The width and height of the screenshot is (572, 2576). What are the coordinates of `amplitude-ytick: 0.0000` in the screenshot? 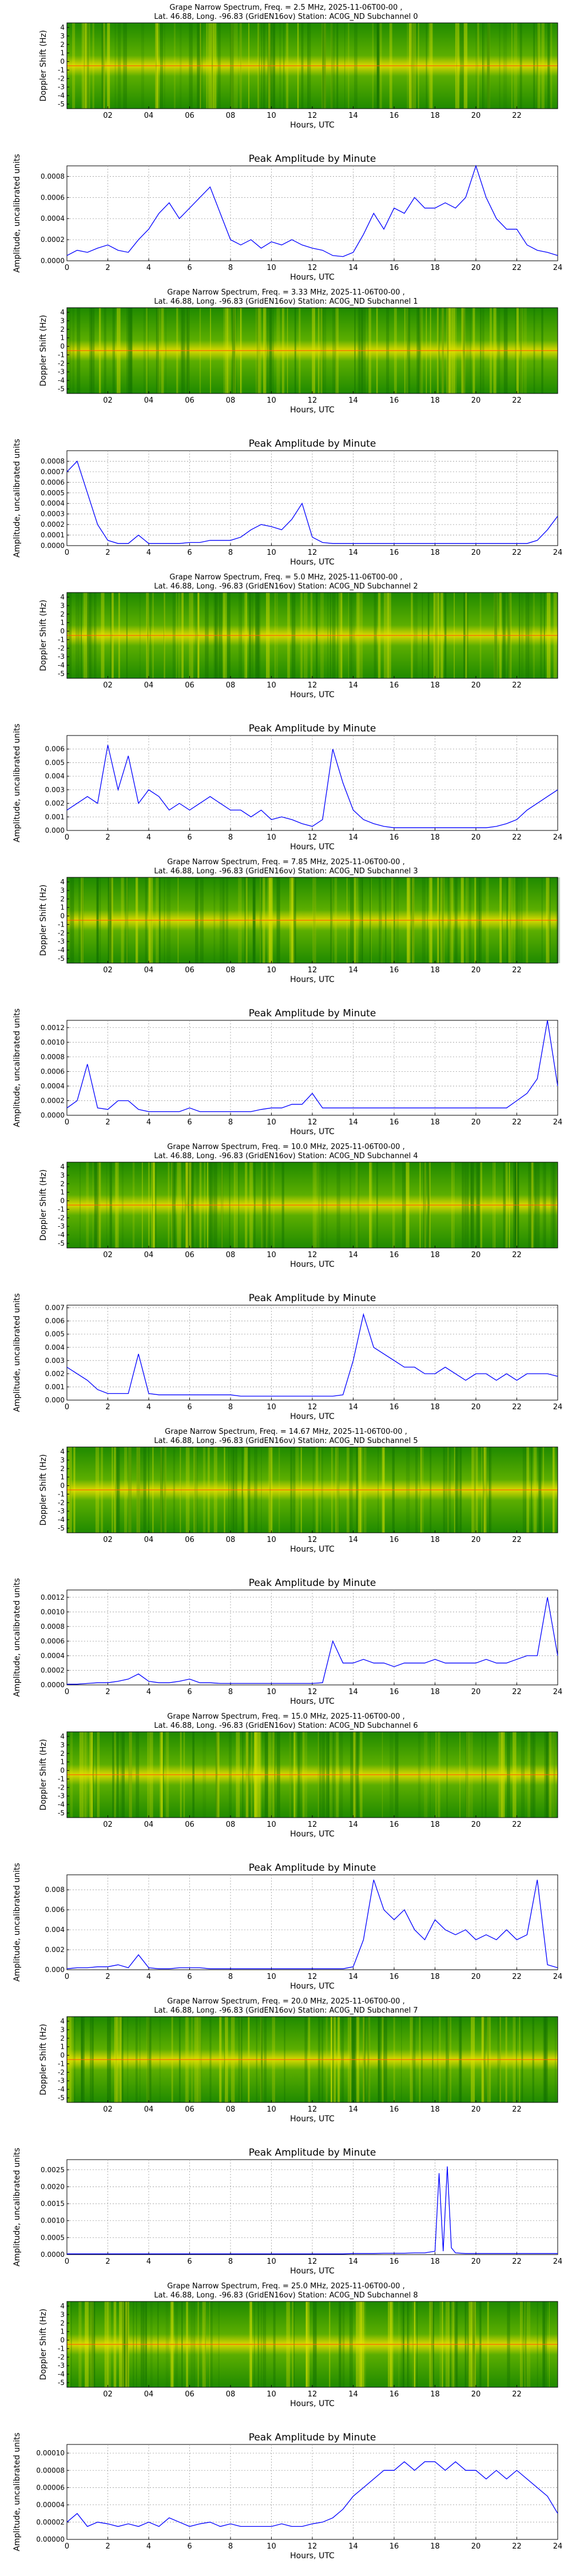 It's located at (53, 1685).